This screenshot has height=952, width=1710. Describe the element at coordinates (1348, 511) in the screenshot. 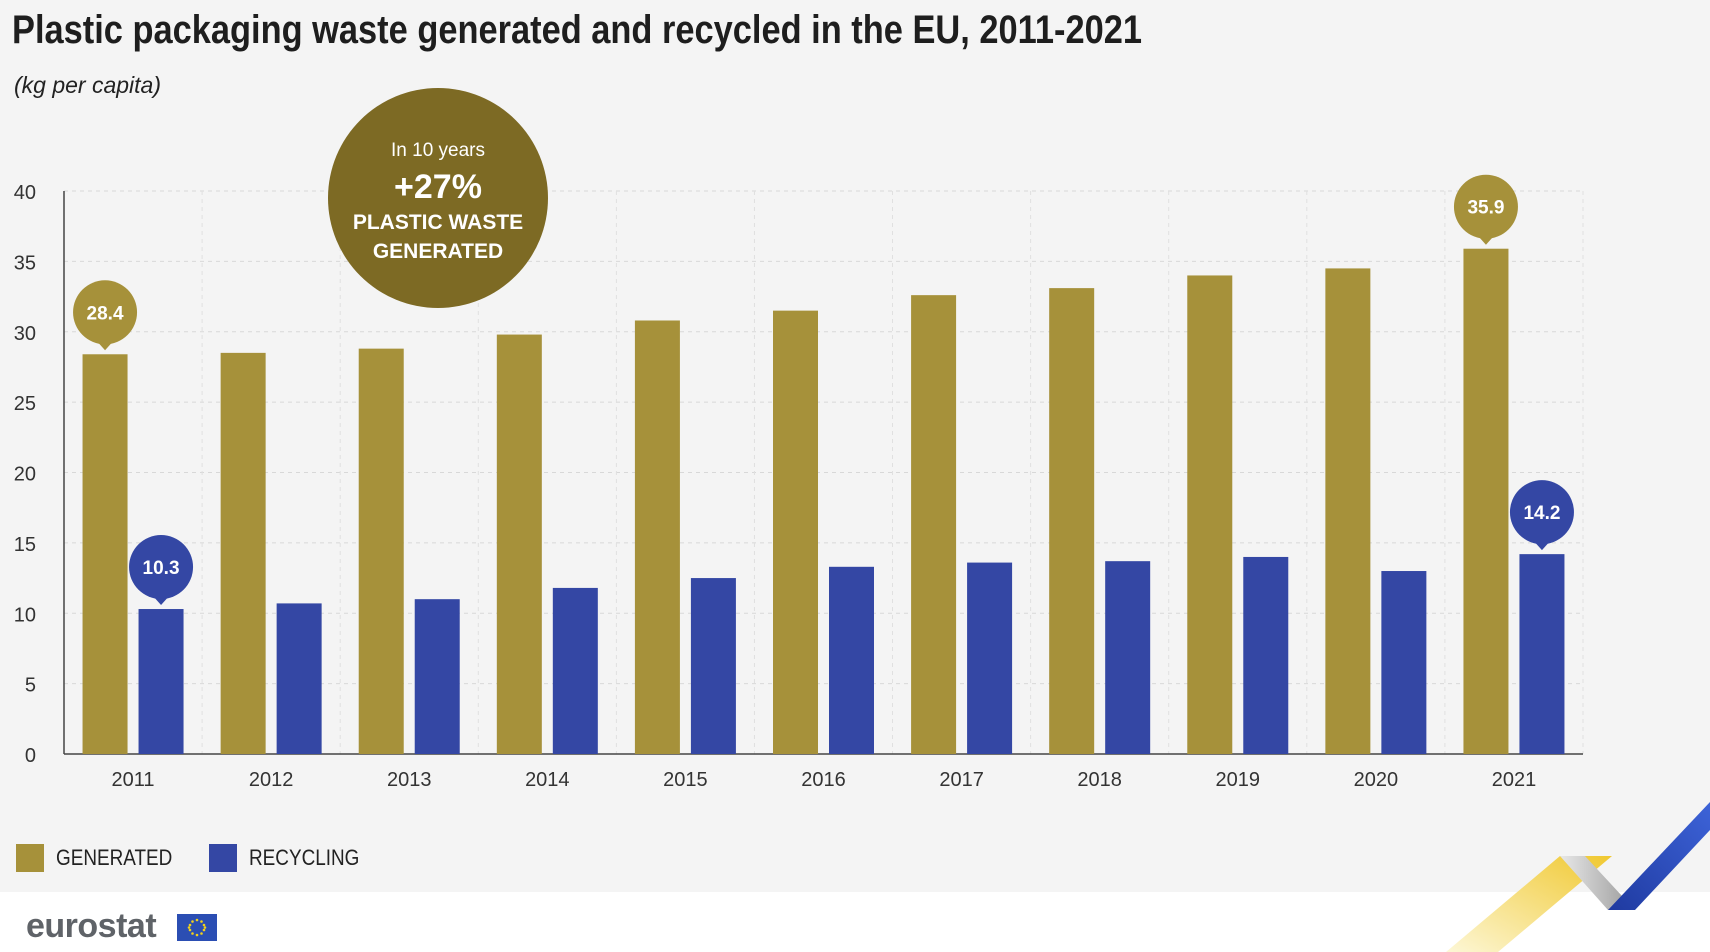

I see `bar-generated-2020` at that location.